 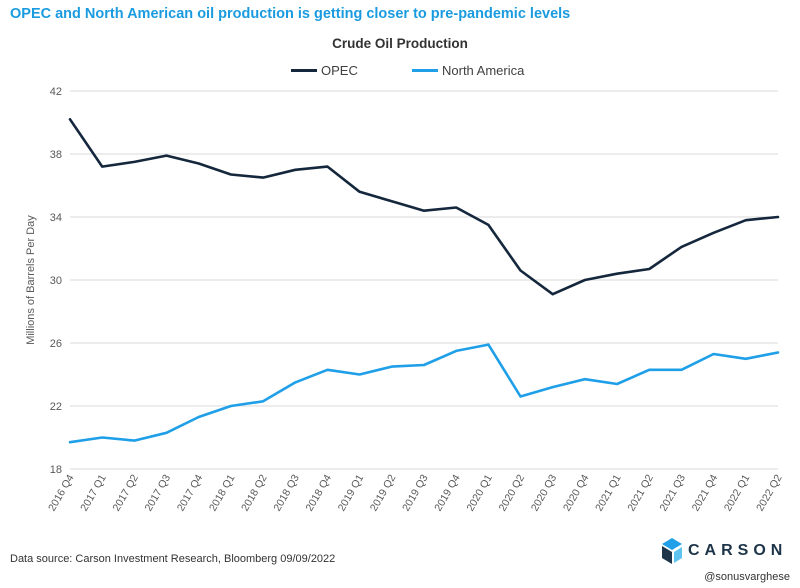 I want to click on y-tick-label: 38, so click(x=56, y=155).